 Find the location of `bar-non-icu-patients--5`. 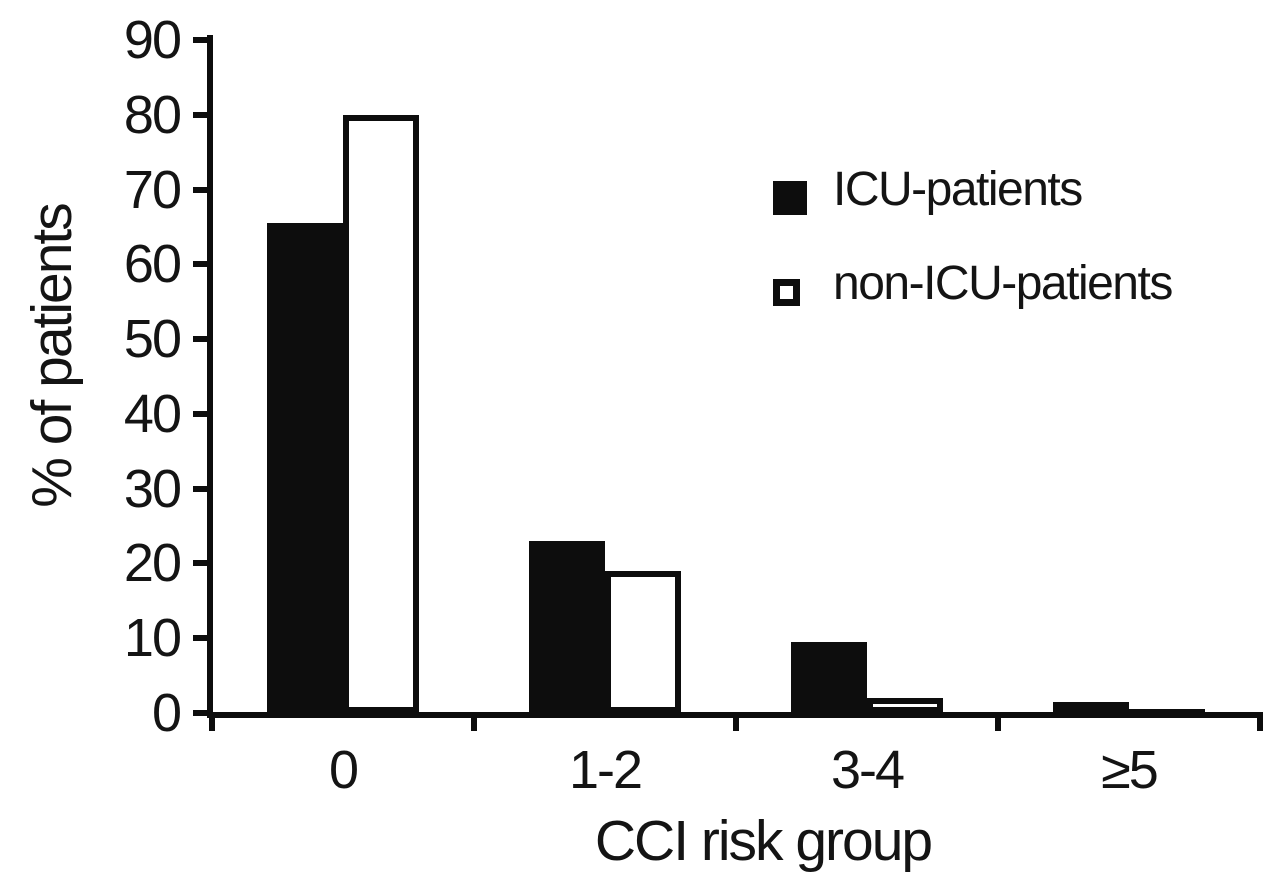

bar-non-icu-patients--5 is located at coordinates (1167, 711).